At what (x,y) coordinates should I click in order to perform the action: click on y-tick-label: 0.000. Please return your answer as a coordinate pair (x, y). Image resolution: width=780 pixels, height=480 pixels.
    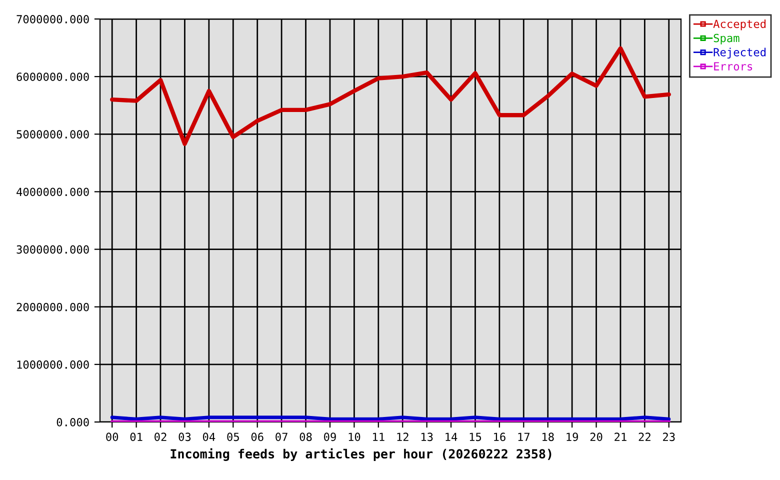
    Looking at the image, I should click on (72, 422).